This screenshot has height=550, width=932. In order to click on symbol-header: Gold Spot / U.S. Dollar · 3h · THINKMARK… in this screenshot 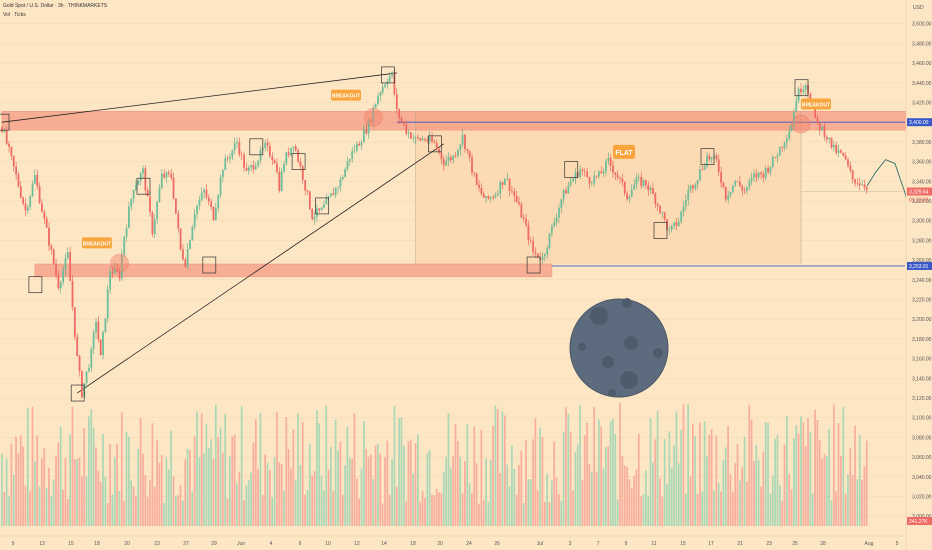, I will do `click(55, 6)`.